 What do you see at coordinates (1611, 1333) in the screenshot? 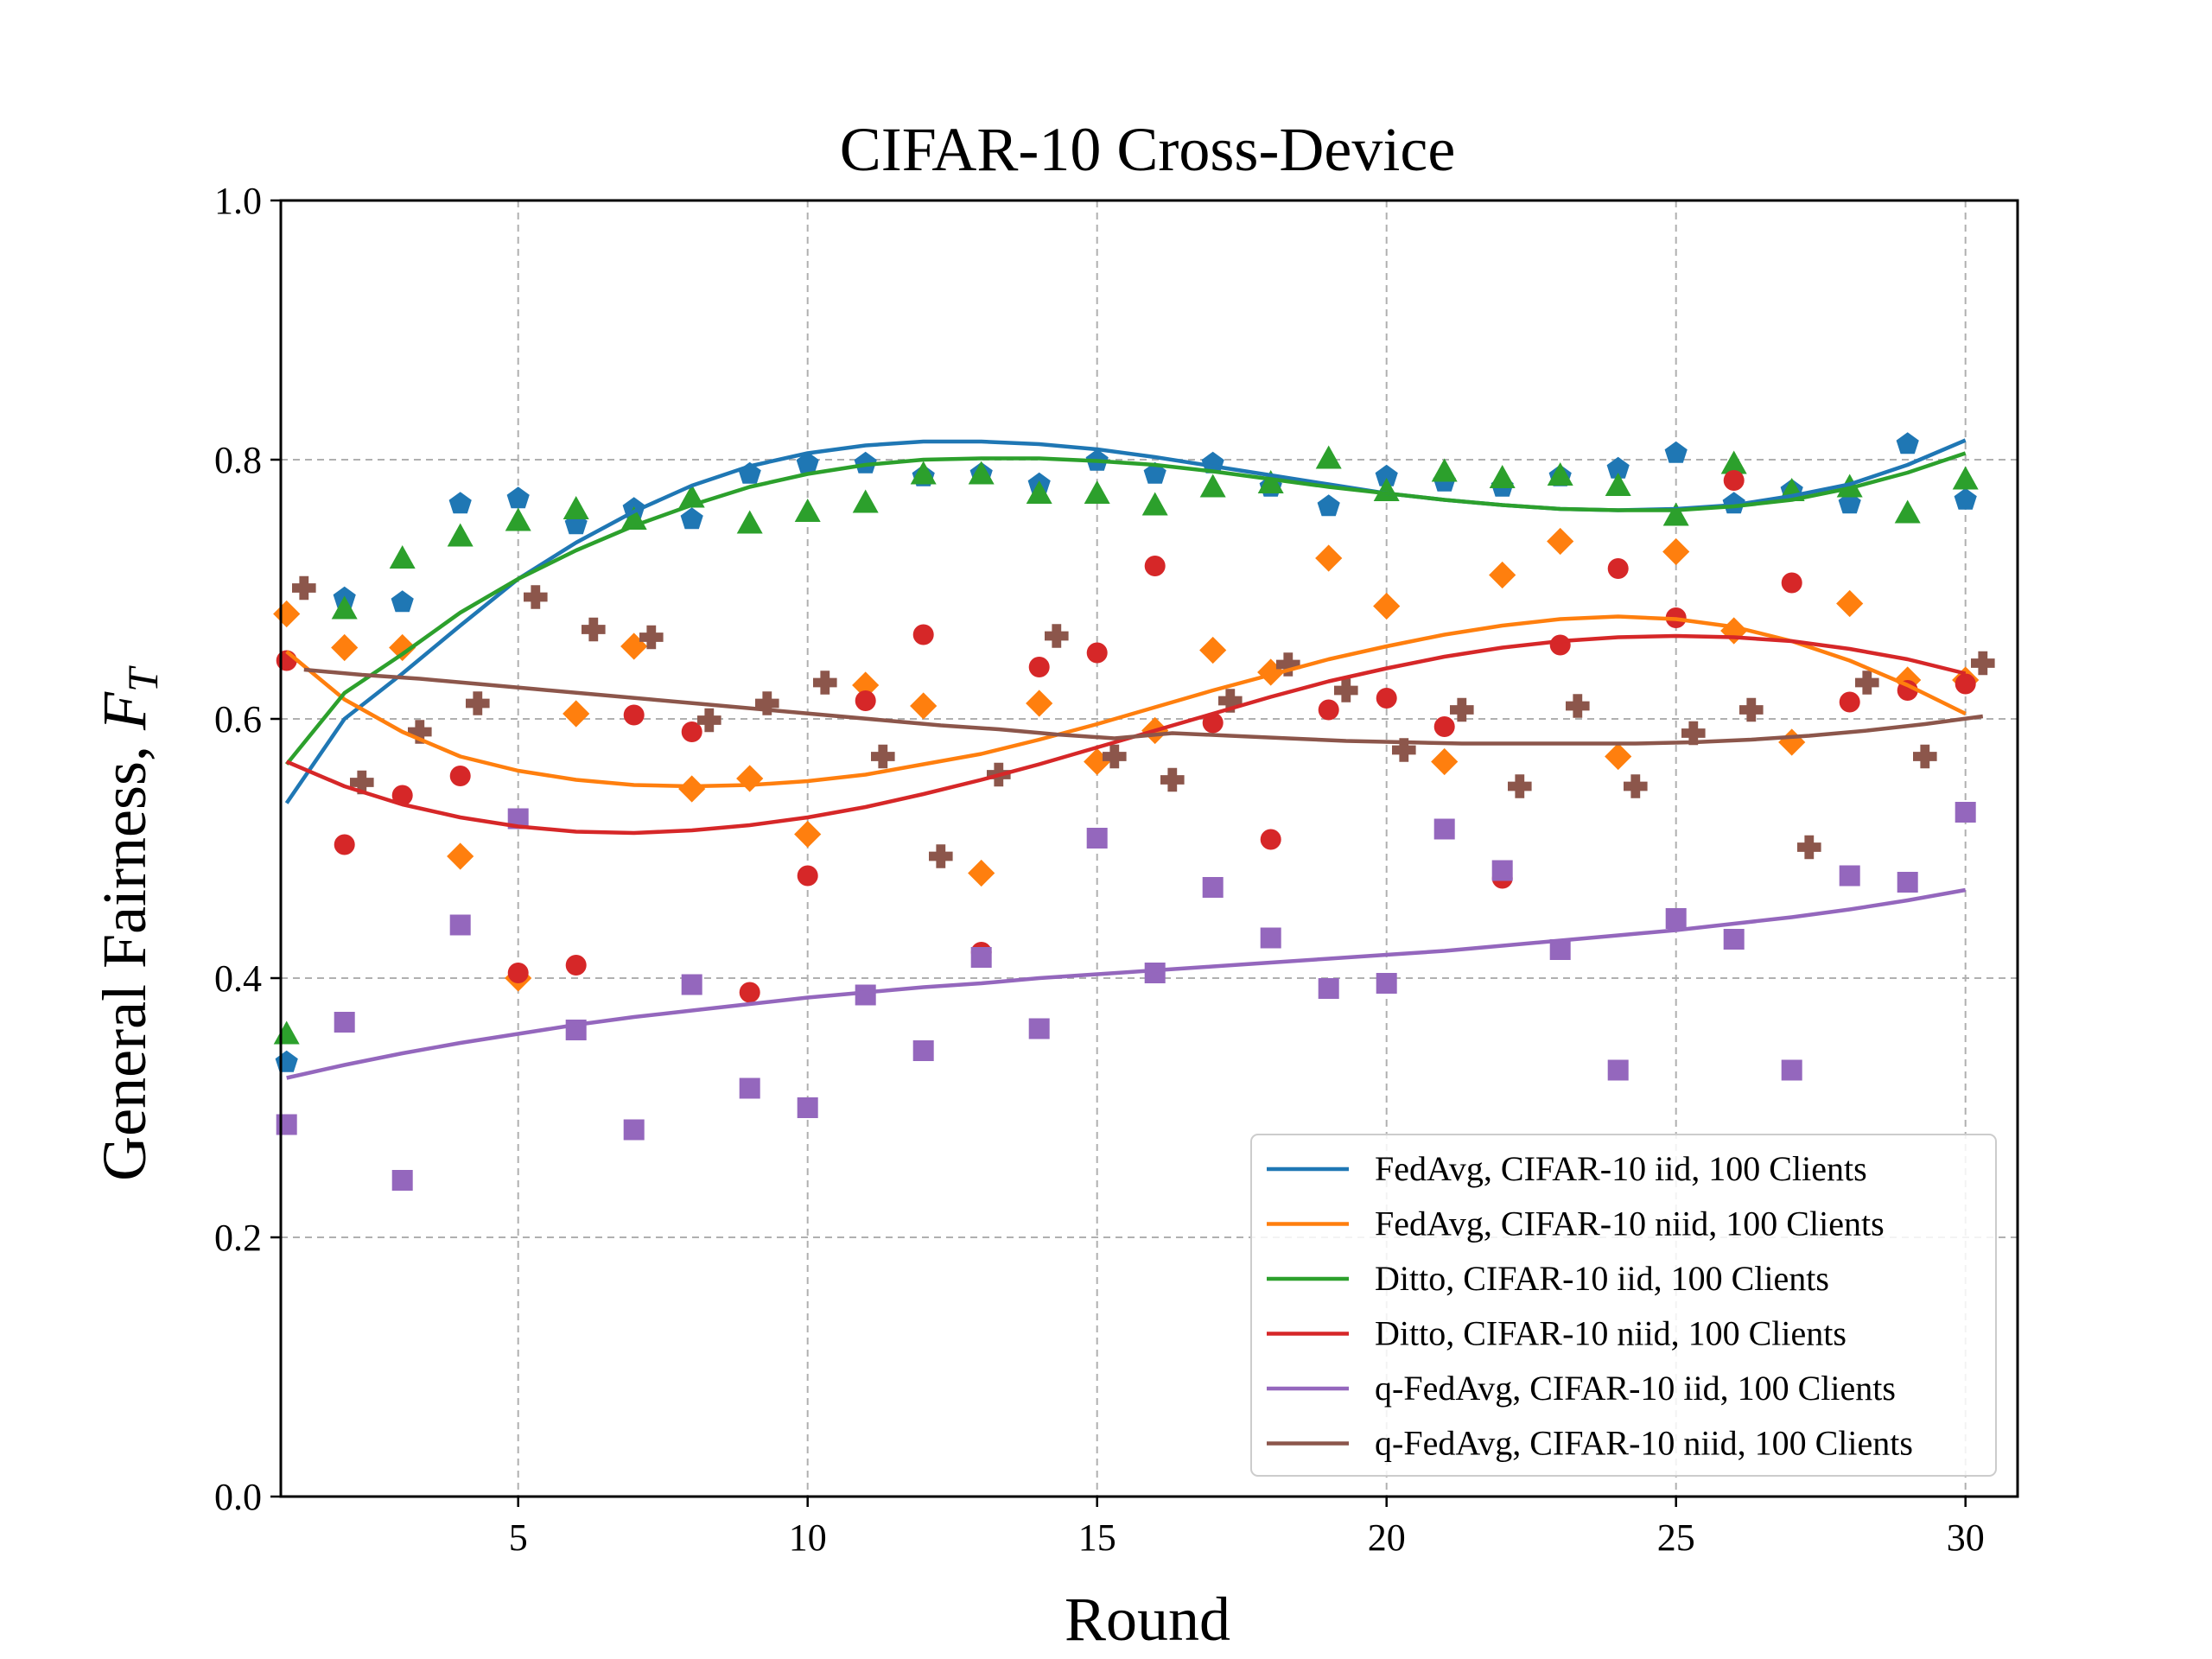
I see `legend-entry-label: Ditto, CIFAR-10 niid, 100 Clients` at bounding box center [1611, 1333].